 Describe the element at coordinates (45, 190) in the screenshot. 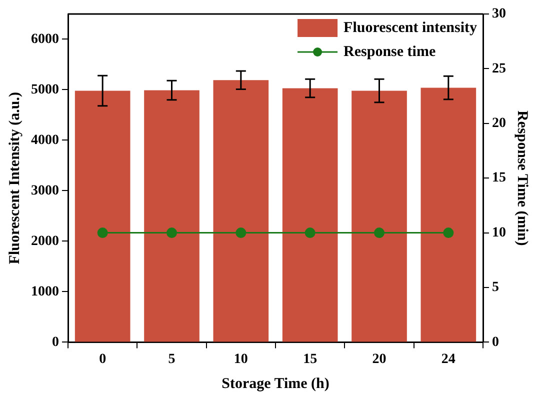

I see `y-tick-label: 3000` at that location.